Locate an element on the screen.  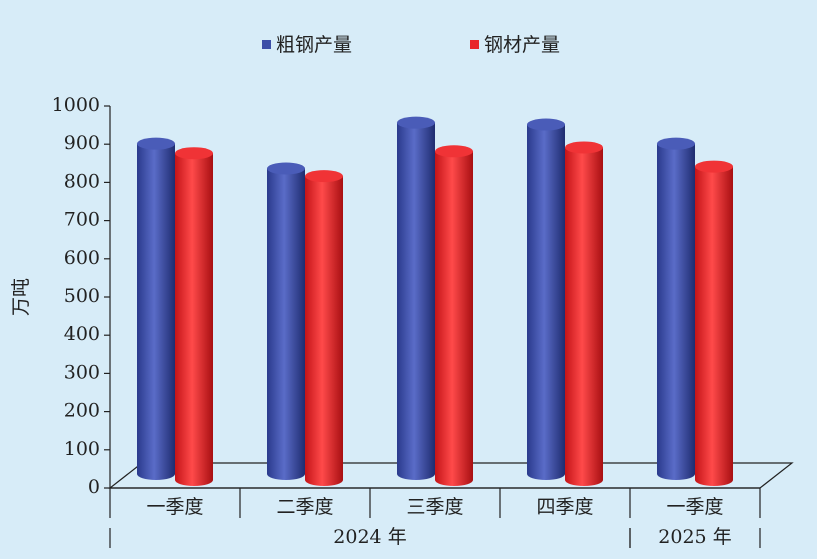
group-label: 2025 年 is located at coordinates (694, 537).